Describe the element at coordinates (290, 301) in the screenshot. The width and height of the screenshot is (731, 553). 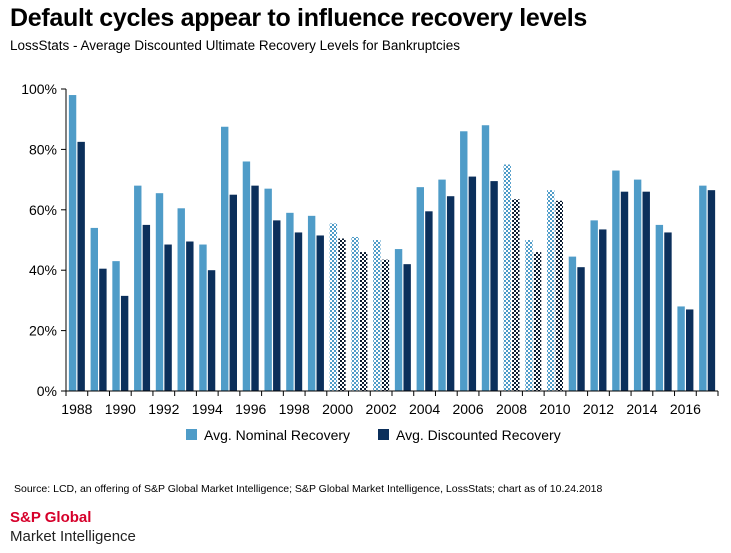
I see `bar-nominal-1998` at that location.